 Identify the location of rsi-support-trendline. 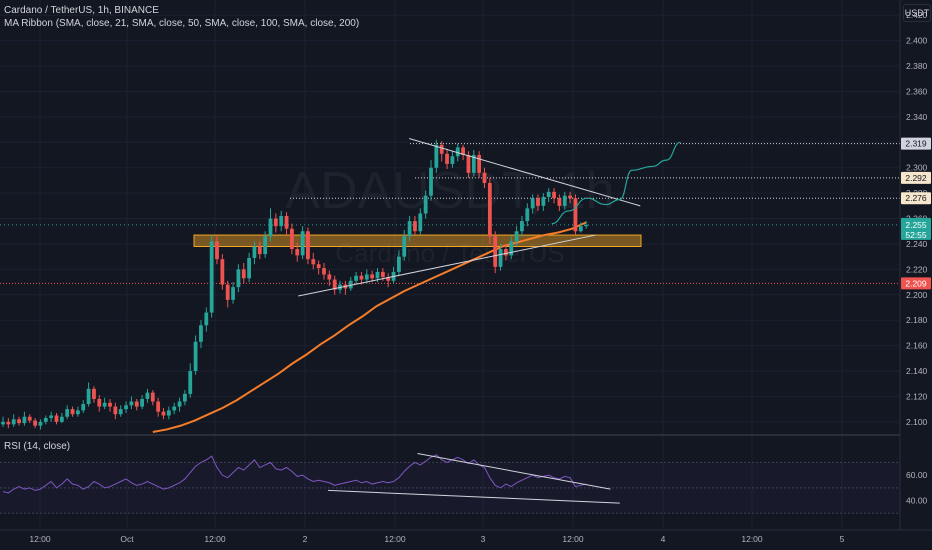
(474, 496).